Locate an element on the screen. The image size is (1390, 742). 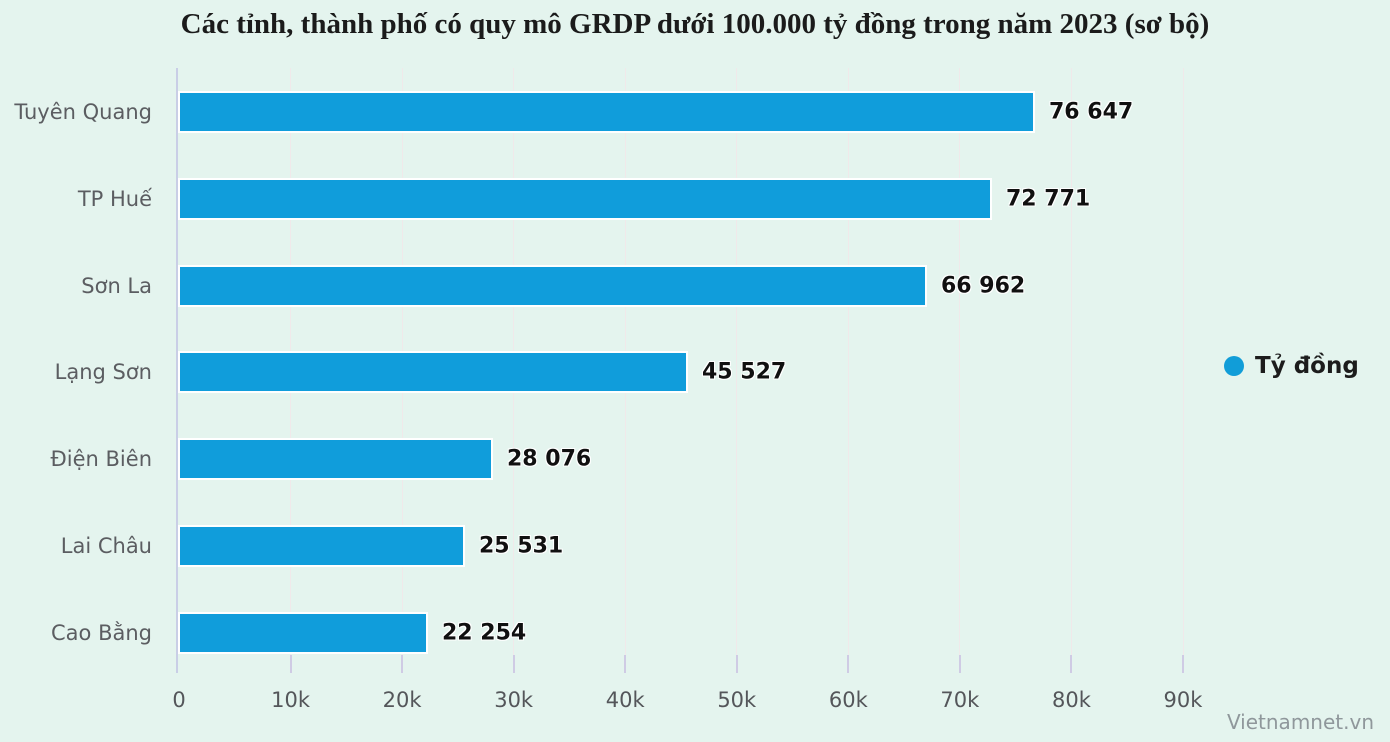
bar-value-label: 72 771 is located at coordinates (1048, 199).